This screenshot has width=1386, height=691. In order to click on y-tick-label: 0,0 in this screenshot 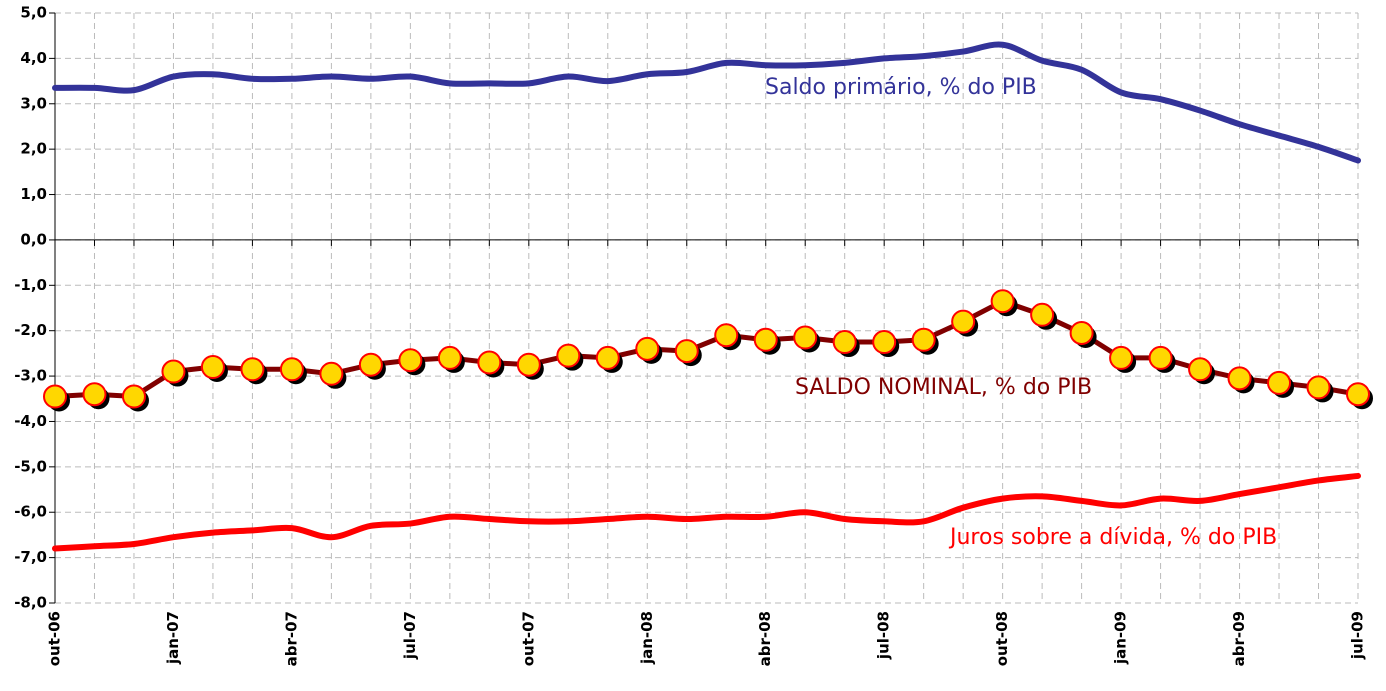, I will do `click(33, 239)`.